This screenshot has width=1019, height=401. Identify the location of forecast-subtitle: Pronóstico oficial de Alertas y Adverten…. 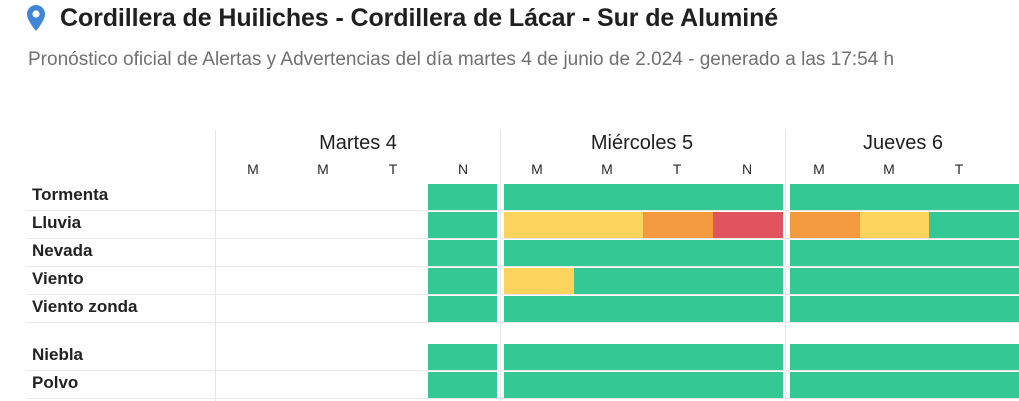
(461, 59).